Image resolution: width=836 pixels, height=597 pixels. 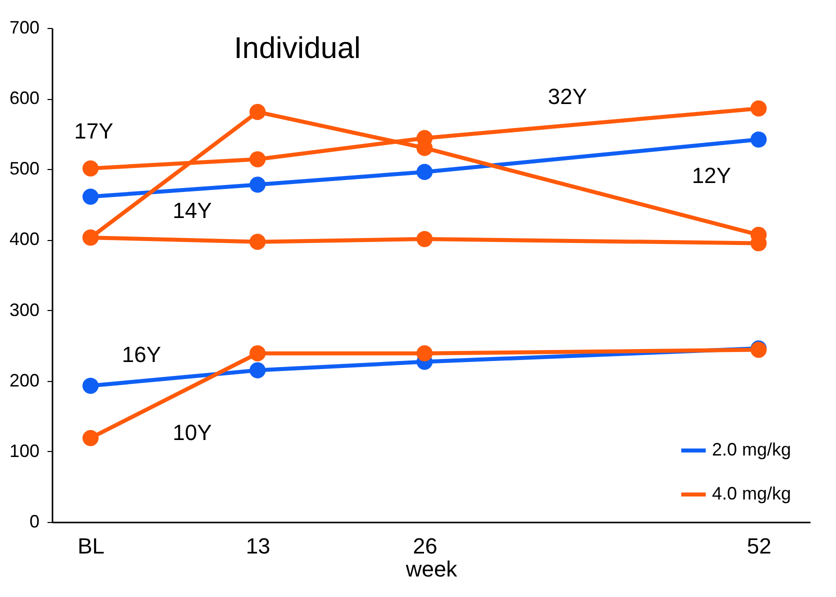 What do you see at coordinates (24, 168) in the screenshot?
I see `y-tick-label: 500` at bounding box center [24, 168].